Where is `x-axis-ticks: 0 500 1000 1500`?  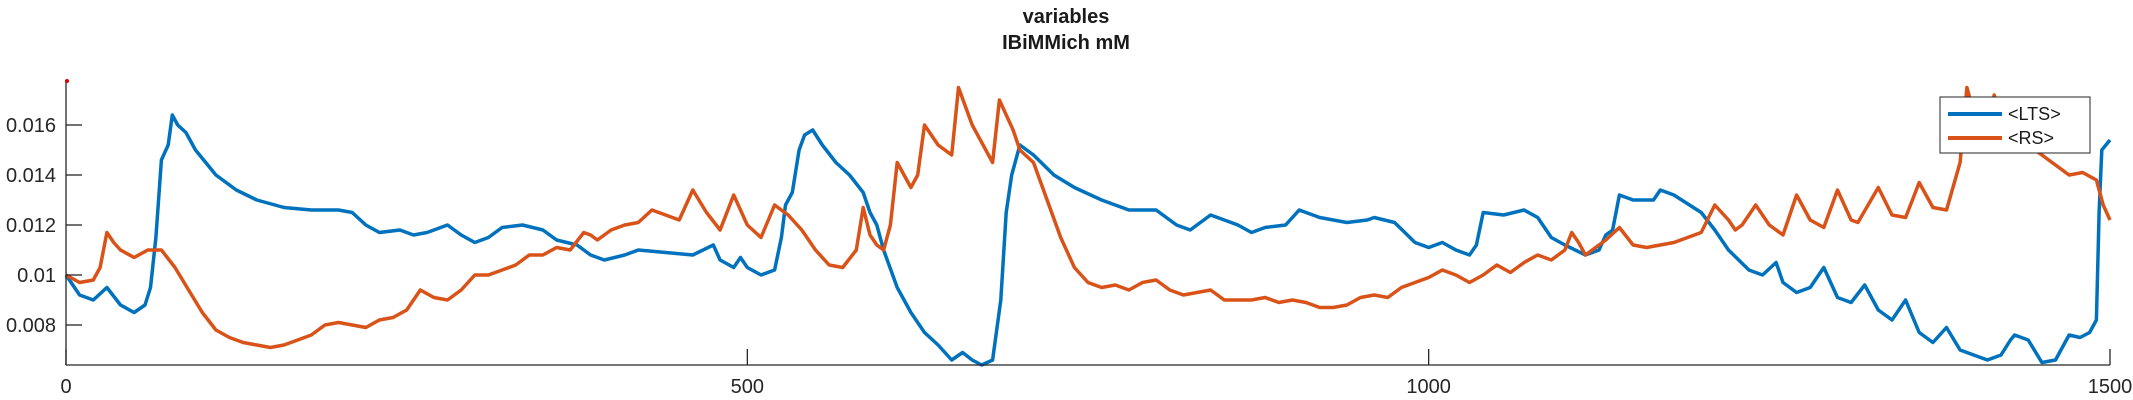 x-axis-ticks: 0 500 1000 1500 is located at coordinates (1096, 373).